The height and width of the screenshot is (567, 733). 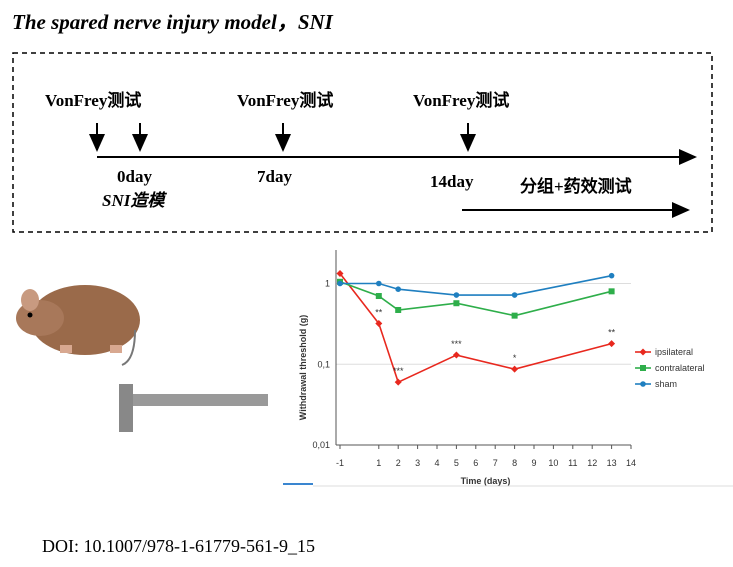 What do you see at coordinates (417, 463) in the screenshot?
I see `x-tick-label: 3` at bounding box center [417, 463].